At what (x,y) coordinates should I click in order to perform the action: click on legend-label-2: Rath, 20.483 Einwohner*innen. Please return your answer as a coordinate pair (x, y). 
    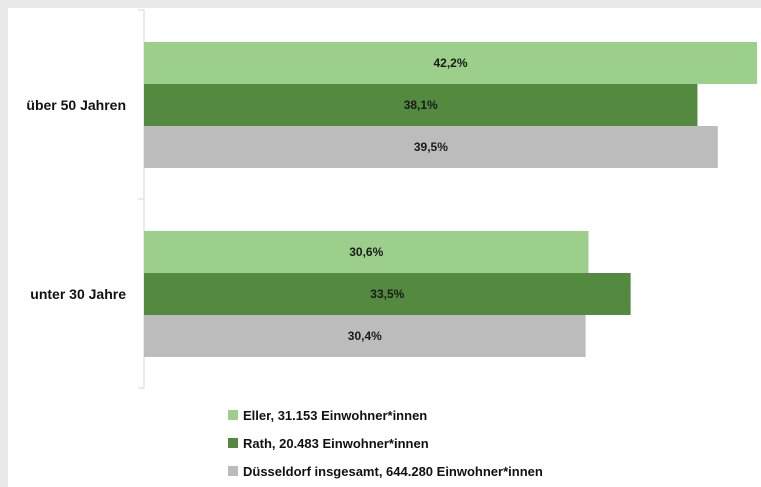
    Looking at the image, I should click on (336, 443).